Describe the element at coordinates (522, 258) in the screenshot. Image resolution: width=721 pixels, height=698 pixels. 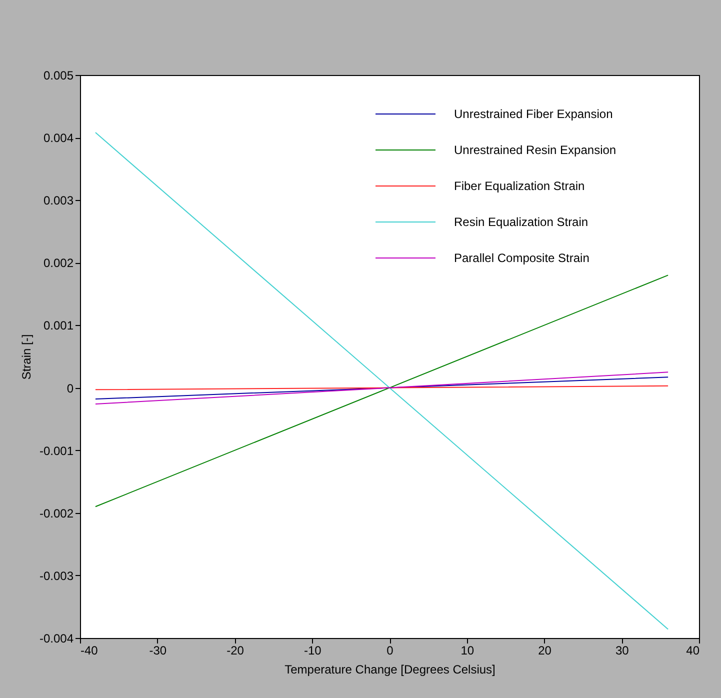
I see `legend-label: Parallel Composite Strain` at that location.